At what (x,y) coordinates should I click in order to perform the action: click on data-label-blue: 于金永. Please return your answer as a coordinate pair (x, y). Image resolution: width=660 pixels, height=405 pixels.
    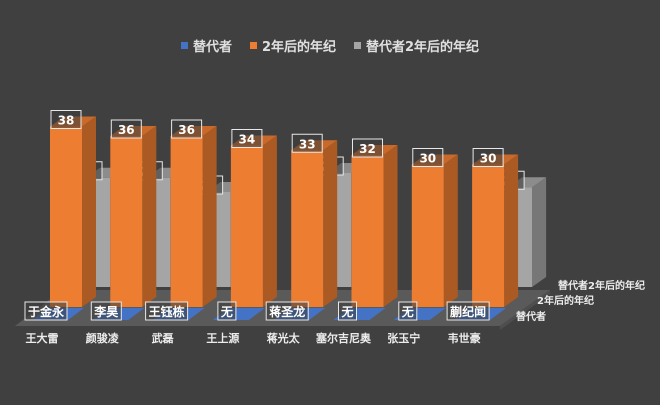
    Looking at the image, I should click on (46, 311).